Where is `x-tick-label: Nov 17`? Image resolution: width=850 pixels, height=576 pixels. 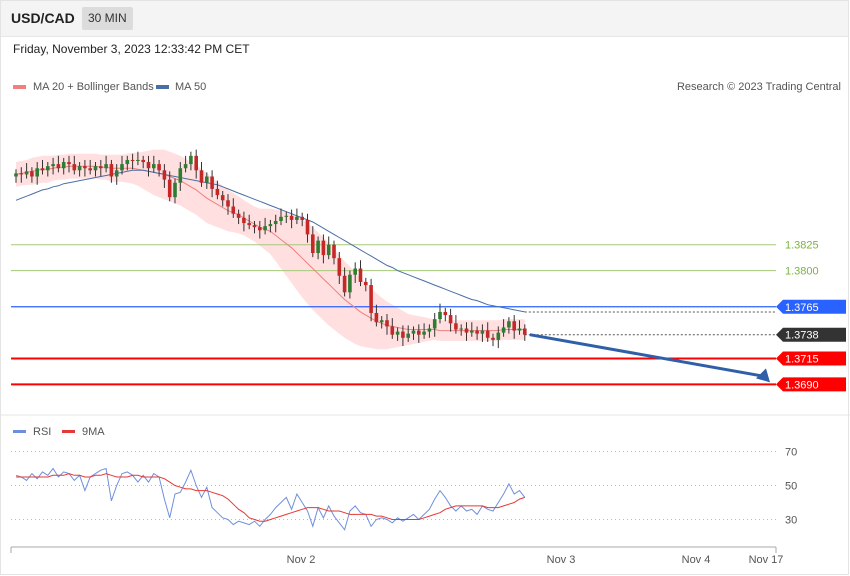
x-tick-label: Nov 17 is located at coordinates (766, 560).